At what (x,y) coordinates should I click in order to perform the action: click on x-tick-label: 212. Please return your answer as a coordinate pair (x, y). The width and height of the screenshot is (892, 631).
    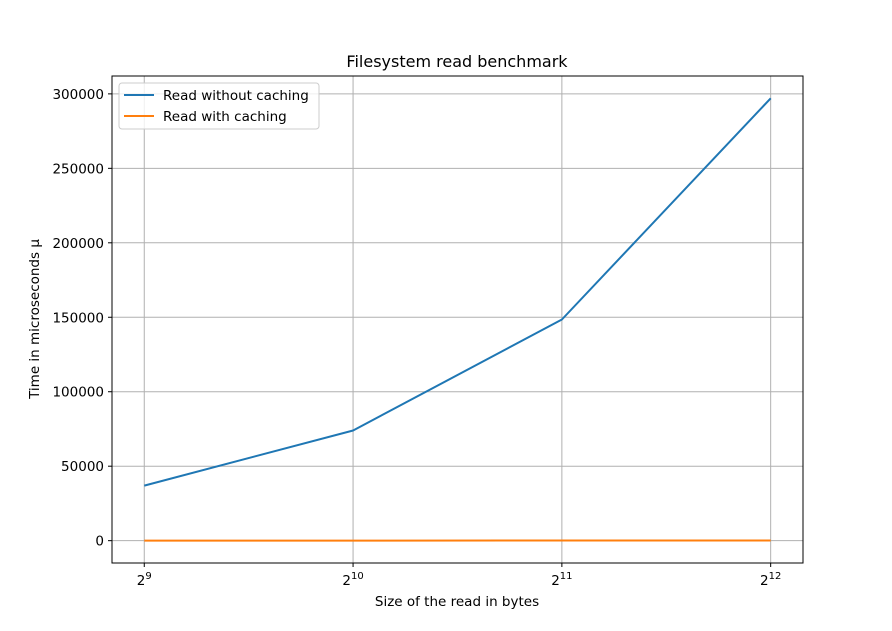
    Looking at the image, I should click on (770, 580).